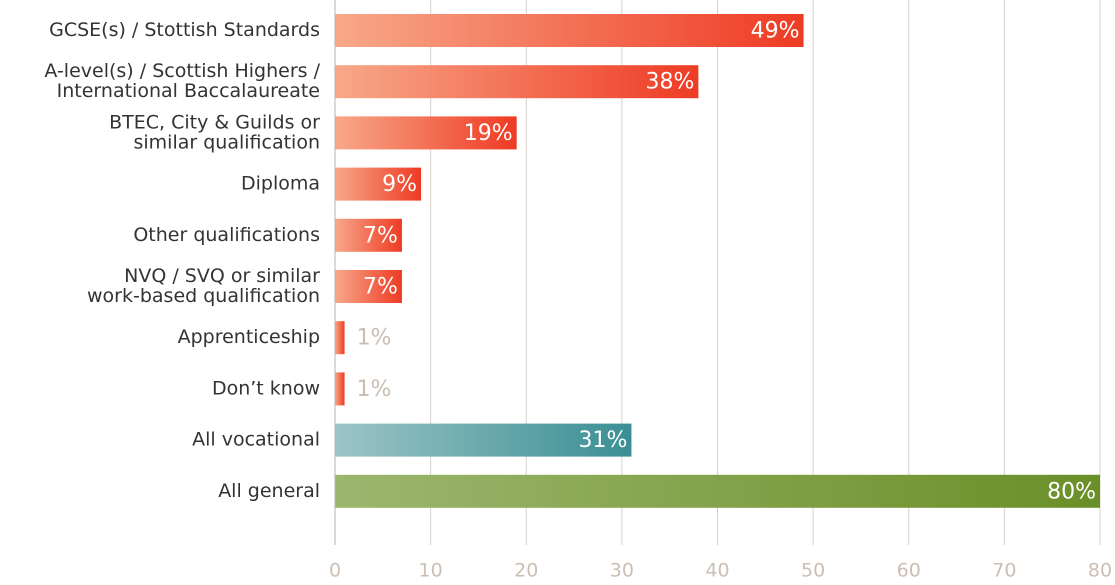 This screenshot has height=585, width=1115. I want to click on value-label: 49%, so click(775, 31).